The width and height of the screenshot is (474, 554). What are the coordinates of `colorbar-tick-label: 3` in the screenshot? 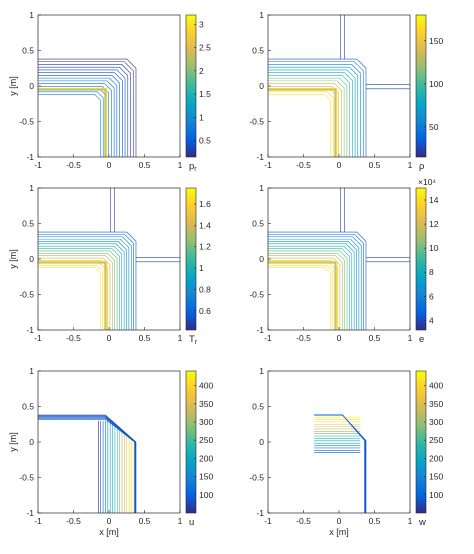 It's located at (201, 24).